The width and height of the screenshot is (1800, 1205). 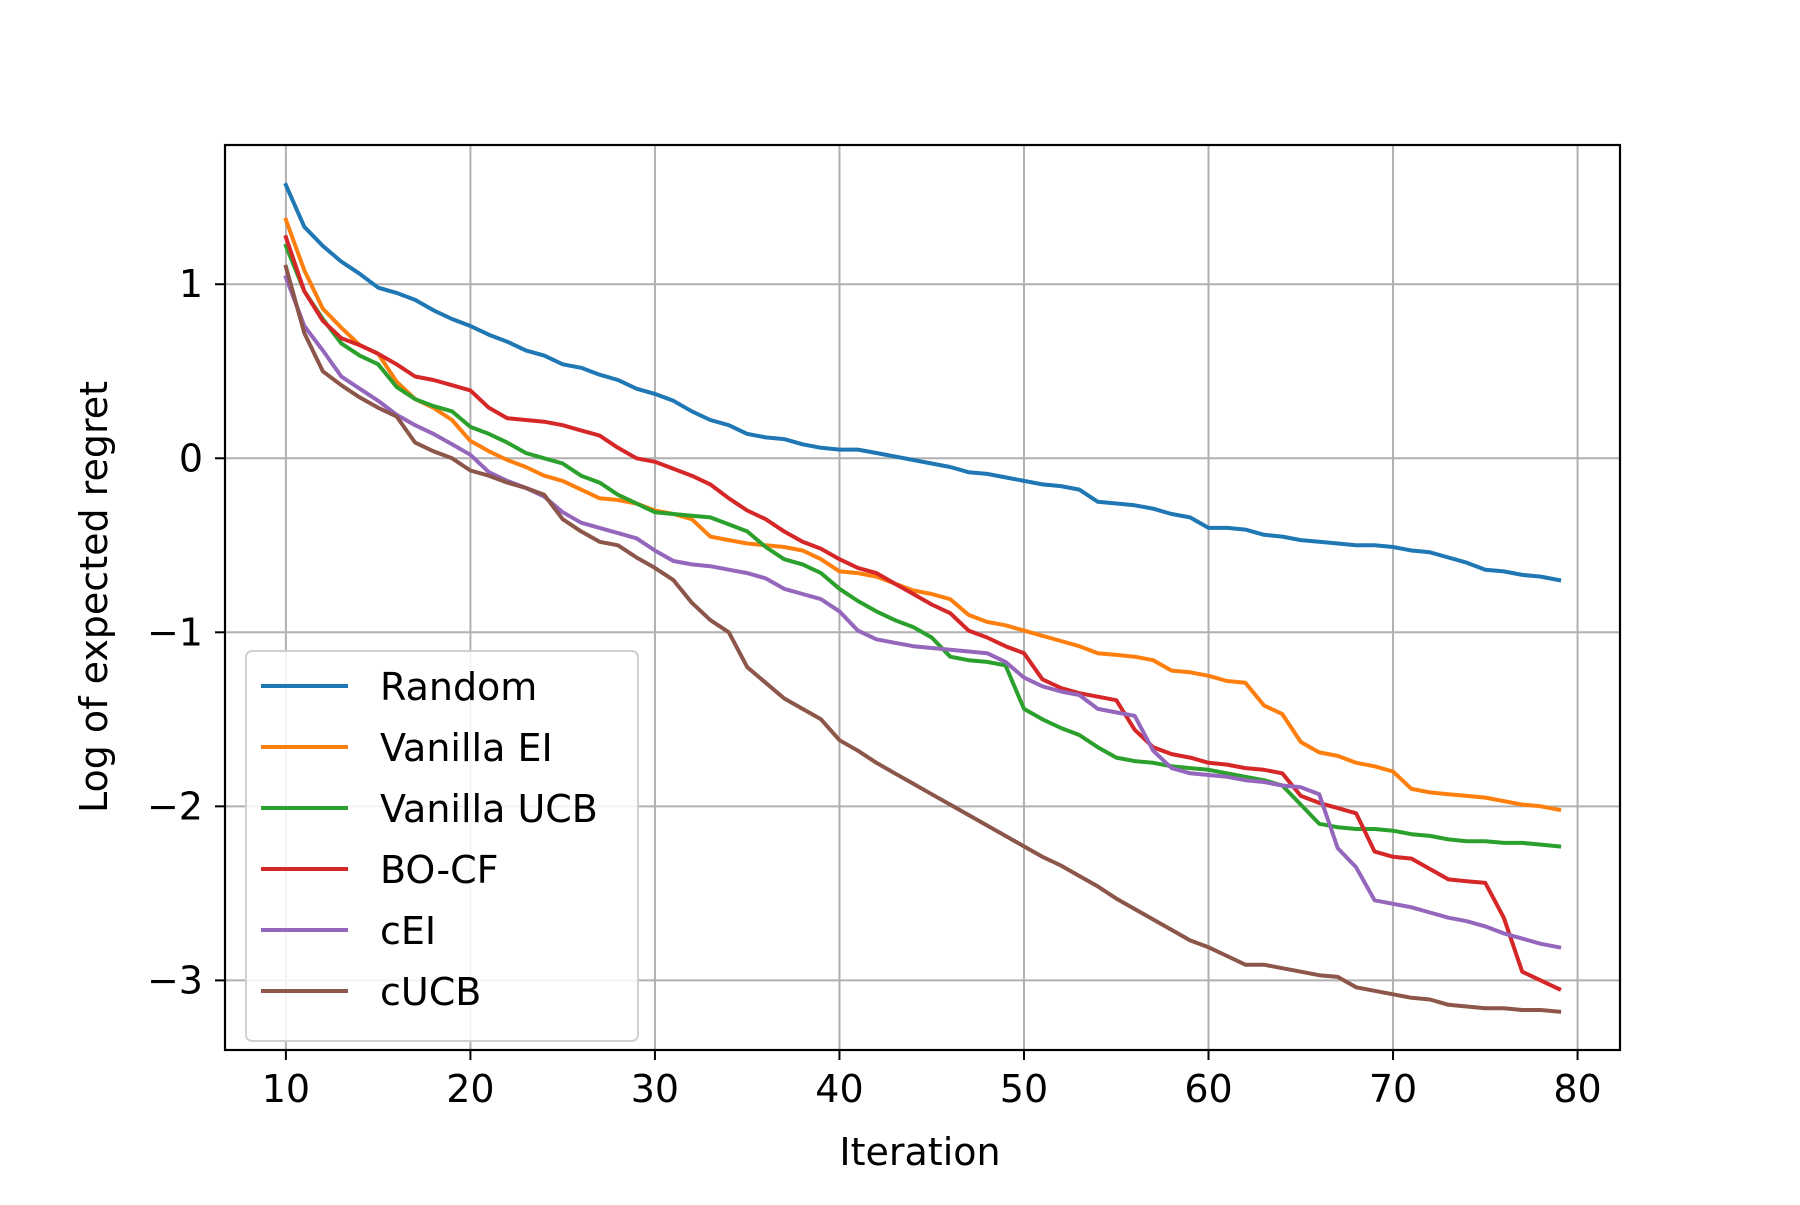 I want to click on legend: Random Vanilla EI Vanilla UCB BO-CF cEI cUCB, so click(x=442, y=846).